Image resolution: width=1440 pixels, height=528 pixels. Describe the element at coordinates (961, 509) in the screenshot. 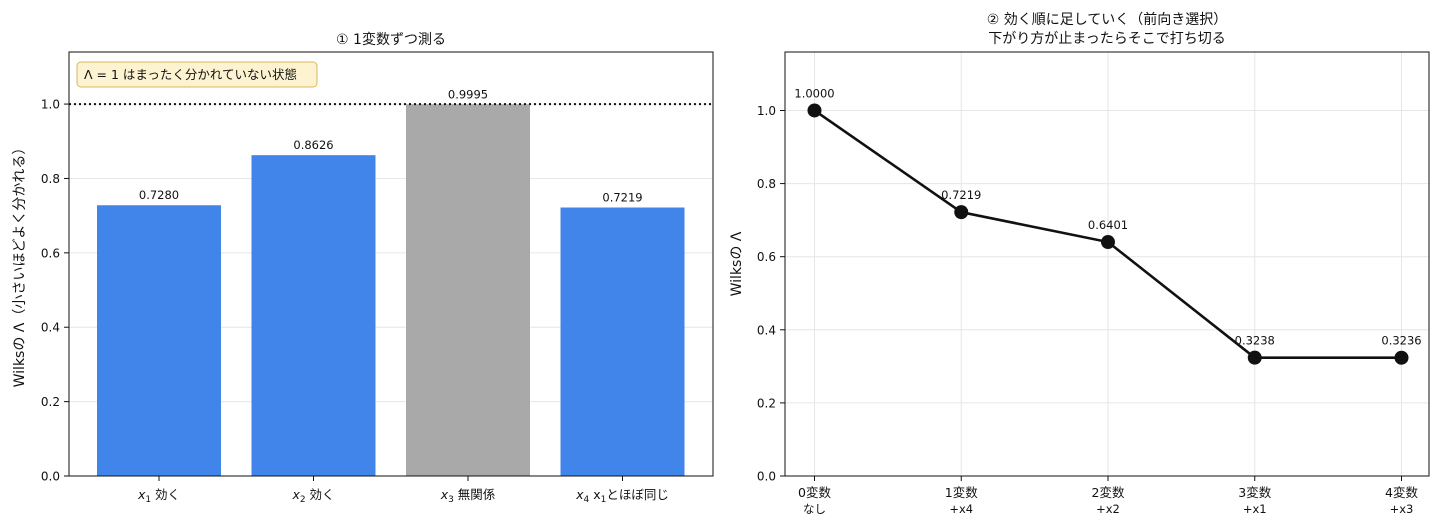

I see `x-tick-sublabel: +x4` at that location.